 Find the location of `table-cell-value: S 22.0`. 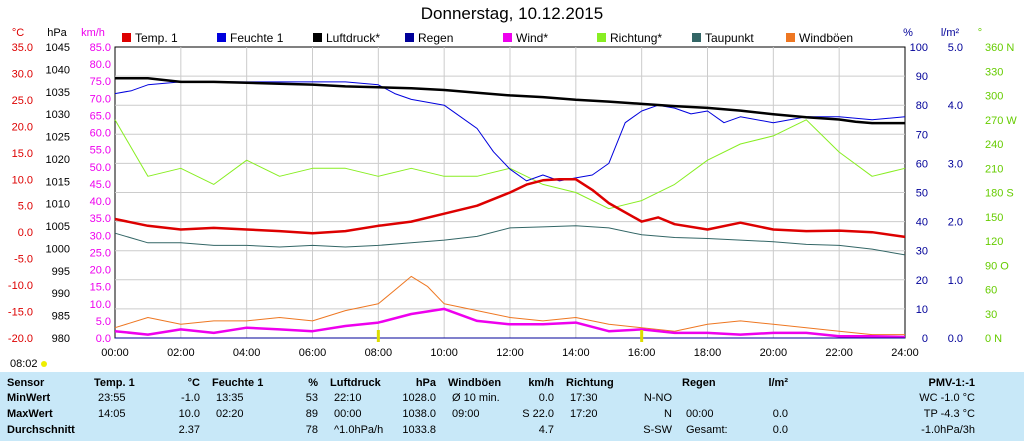

table-cell-value: S 22.0 is located at coordinates (538, 414).